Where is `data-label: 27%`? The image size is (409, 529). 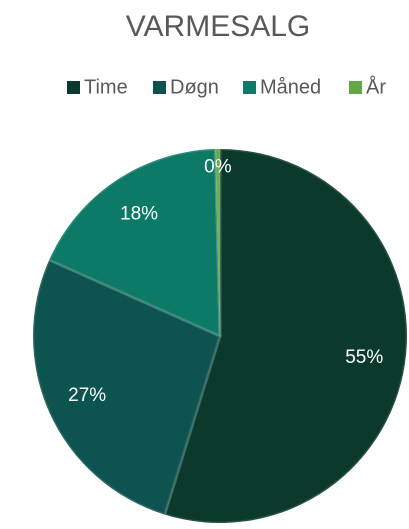
data-label: 27% is located at coordinates (87, 395).